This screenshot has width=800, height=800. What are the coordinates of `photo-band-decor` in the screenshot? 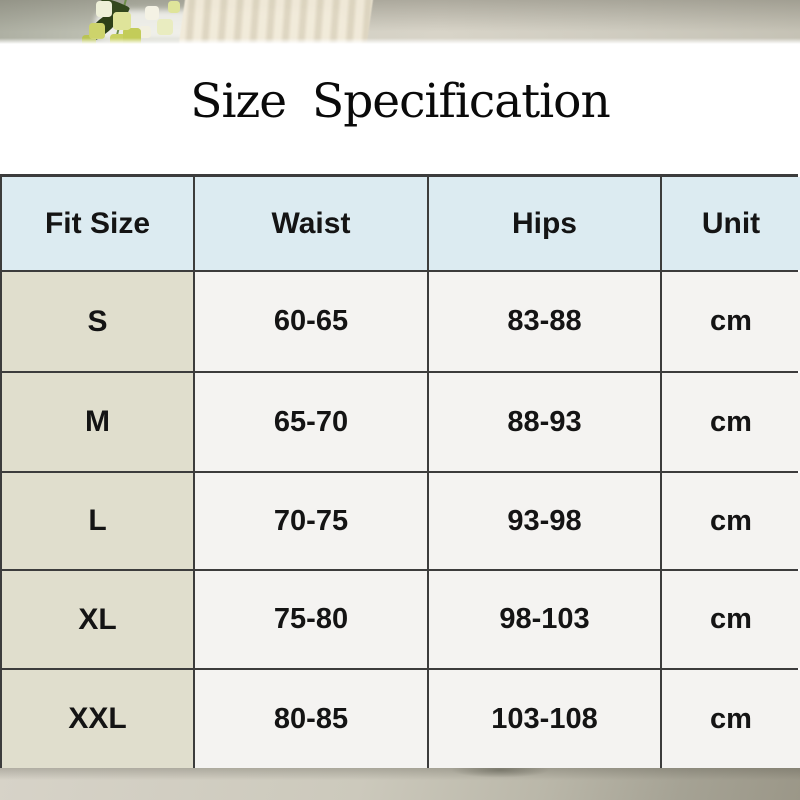 It's located at (400, 22).